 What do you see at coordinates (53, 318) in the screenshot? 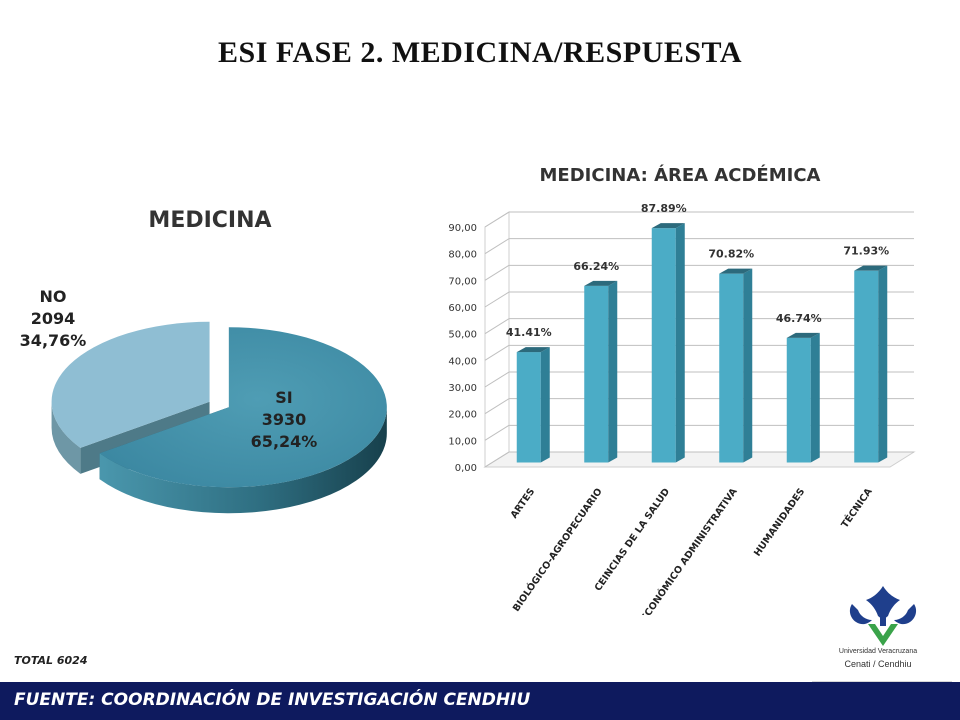
I see `pie-label-no: NO 2094 34,76%` at bounding box center [53, 318].